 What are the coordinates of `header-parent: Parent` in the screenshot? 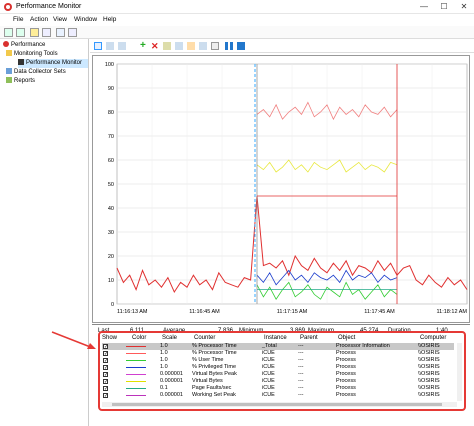 It's located at (309, 338).